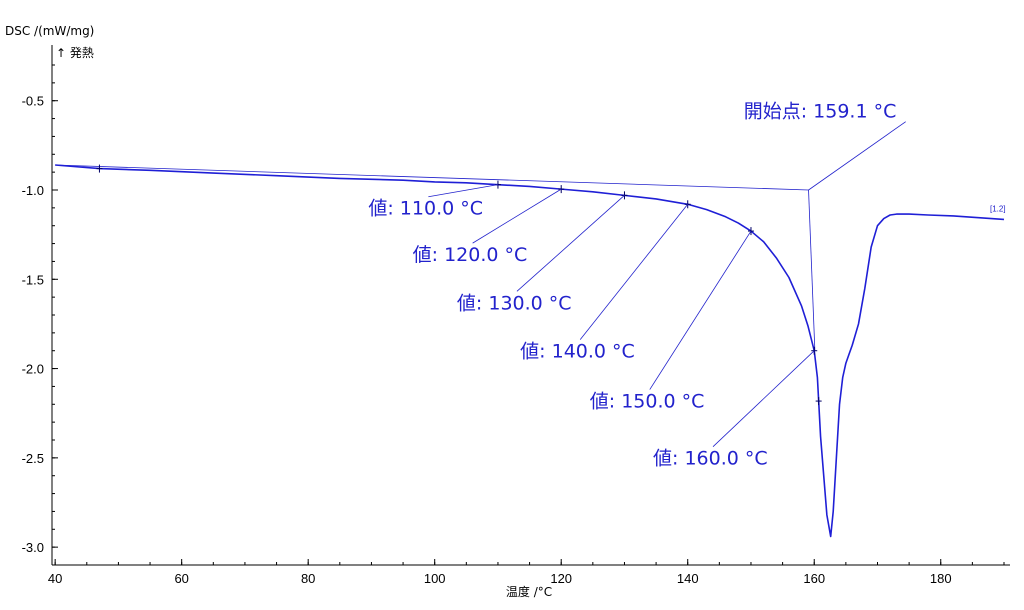 The width and height of the screenshot is (1024, 610). I want to click on y-tick-label: -2.5, so click(33, 458).